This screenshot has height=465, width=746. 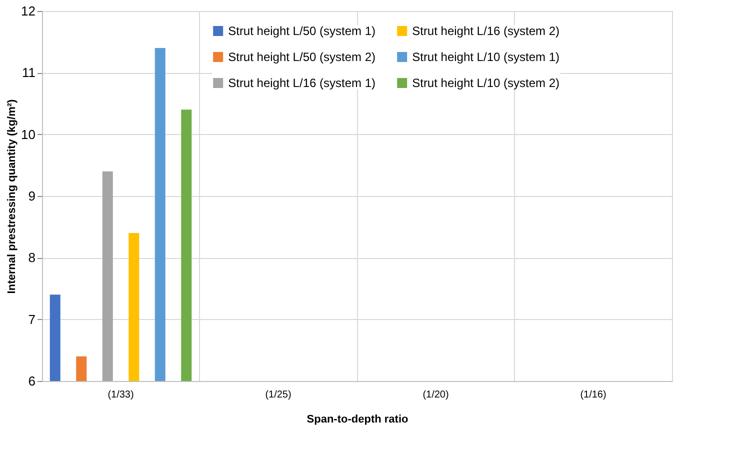 I want to click on y-tick-label: 8, so click(x=32, y=258).